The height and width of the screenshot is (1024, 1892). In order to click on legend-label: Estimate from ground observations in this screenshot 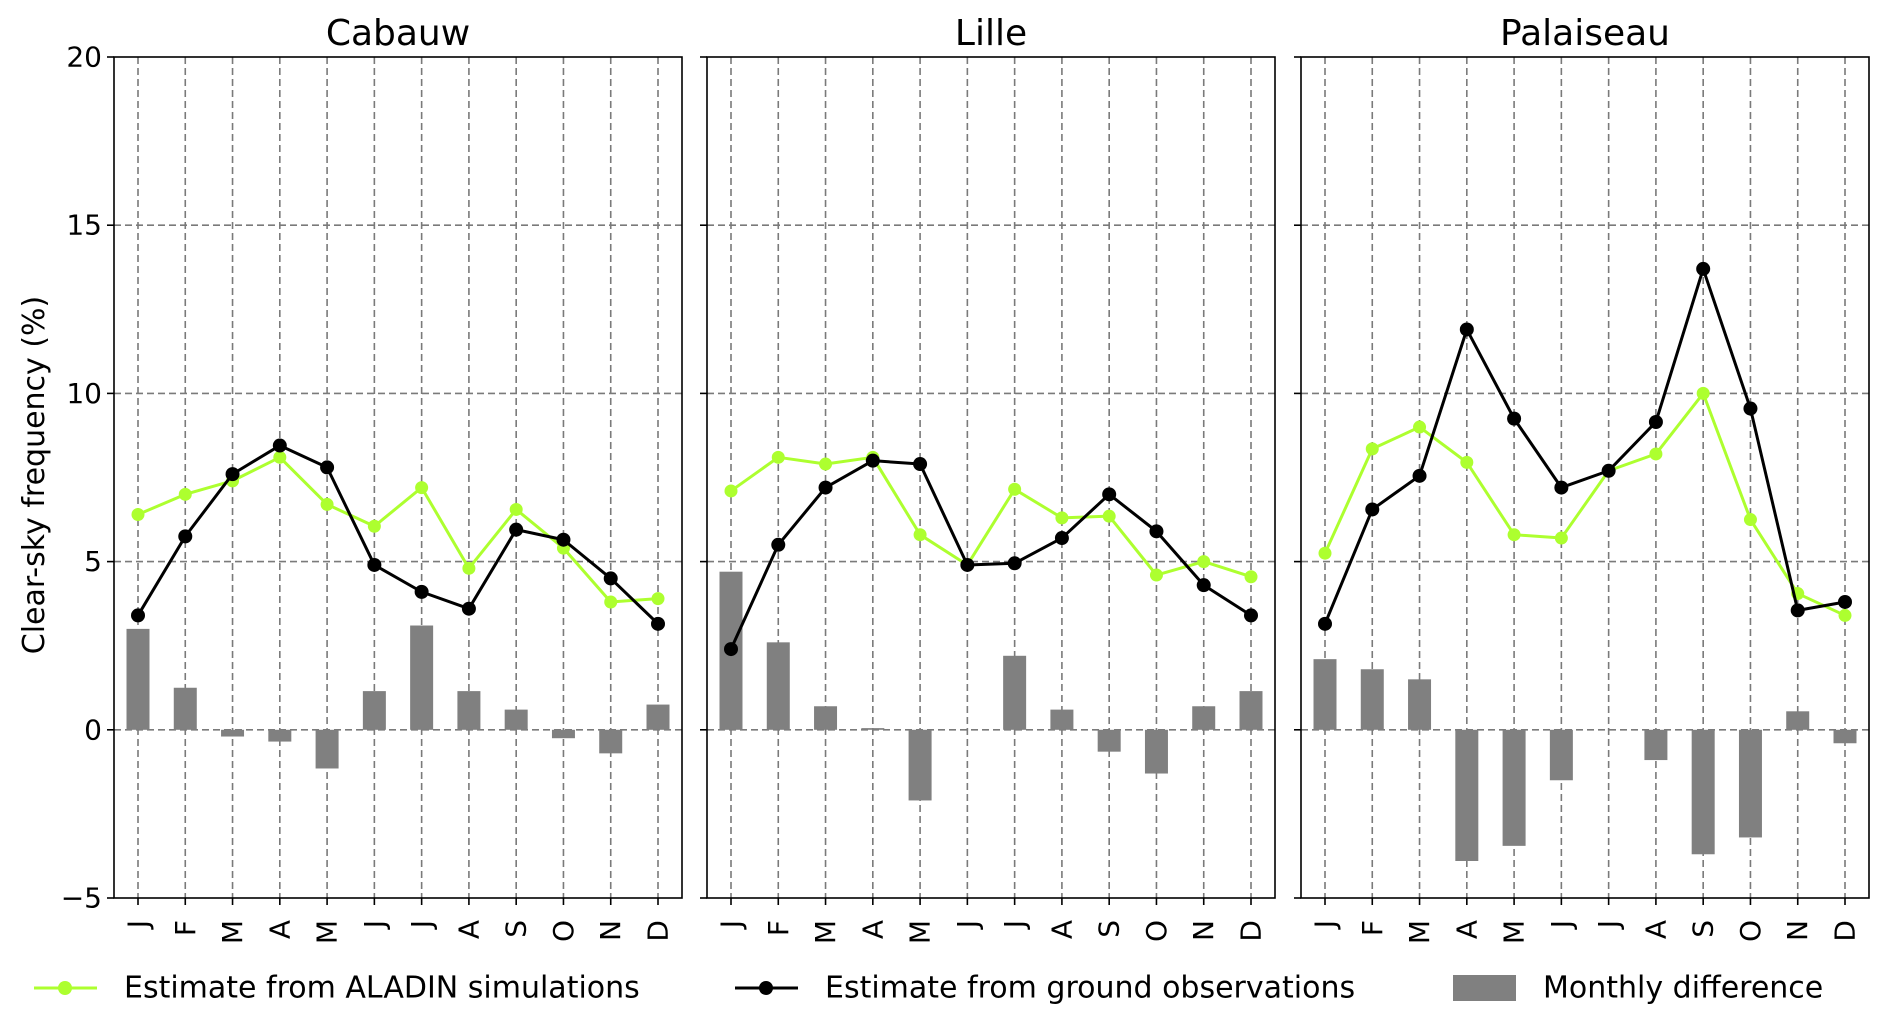, I will do `click(1090, 988)`.